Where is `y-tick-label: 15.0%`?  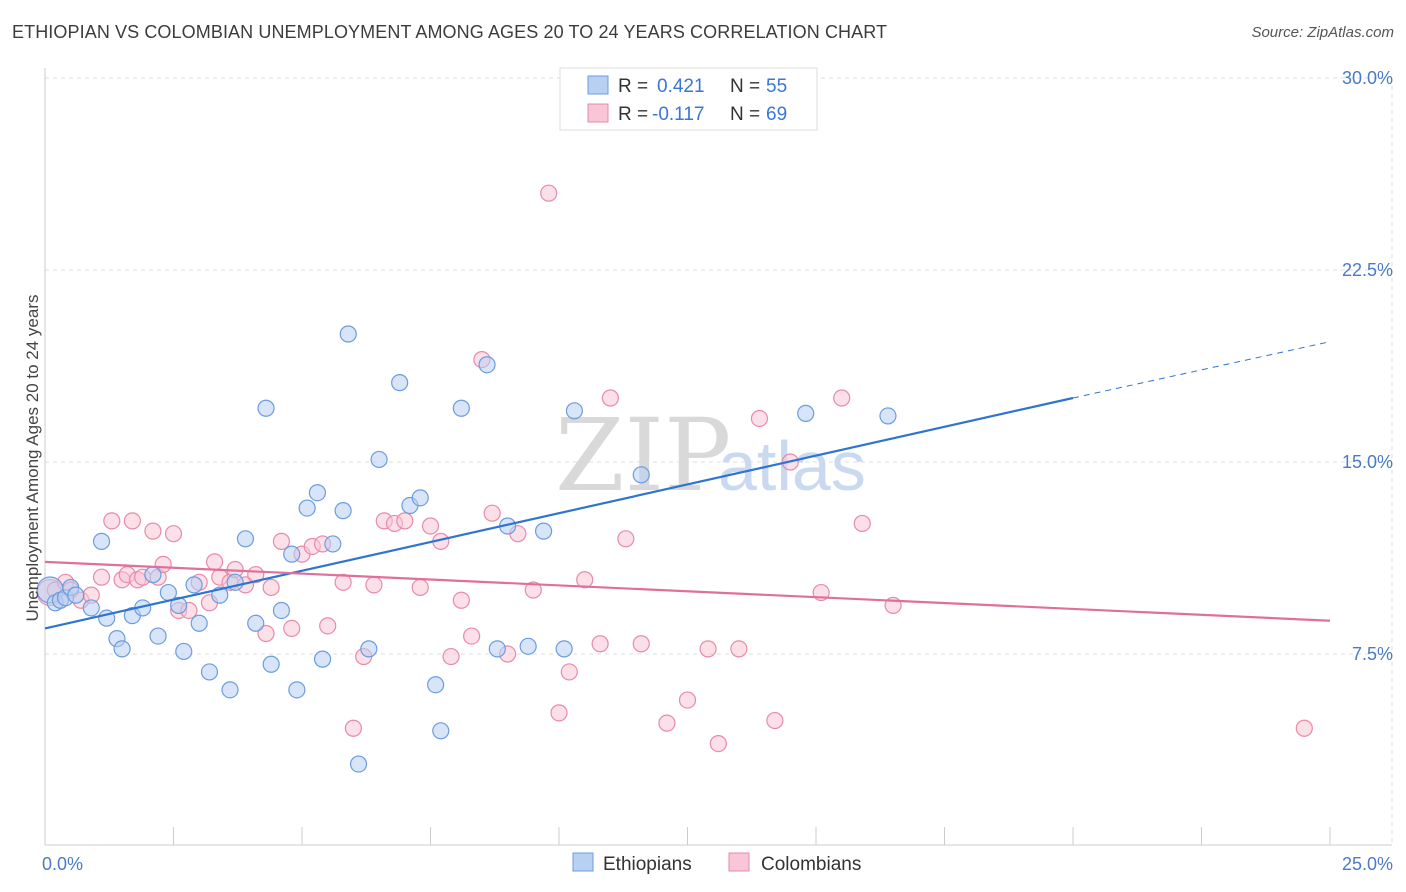 y-tick-label: 15.0% is located at coordinates (1367, 462).